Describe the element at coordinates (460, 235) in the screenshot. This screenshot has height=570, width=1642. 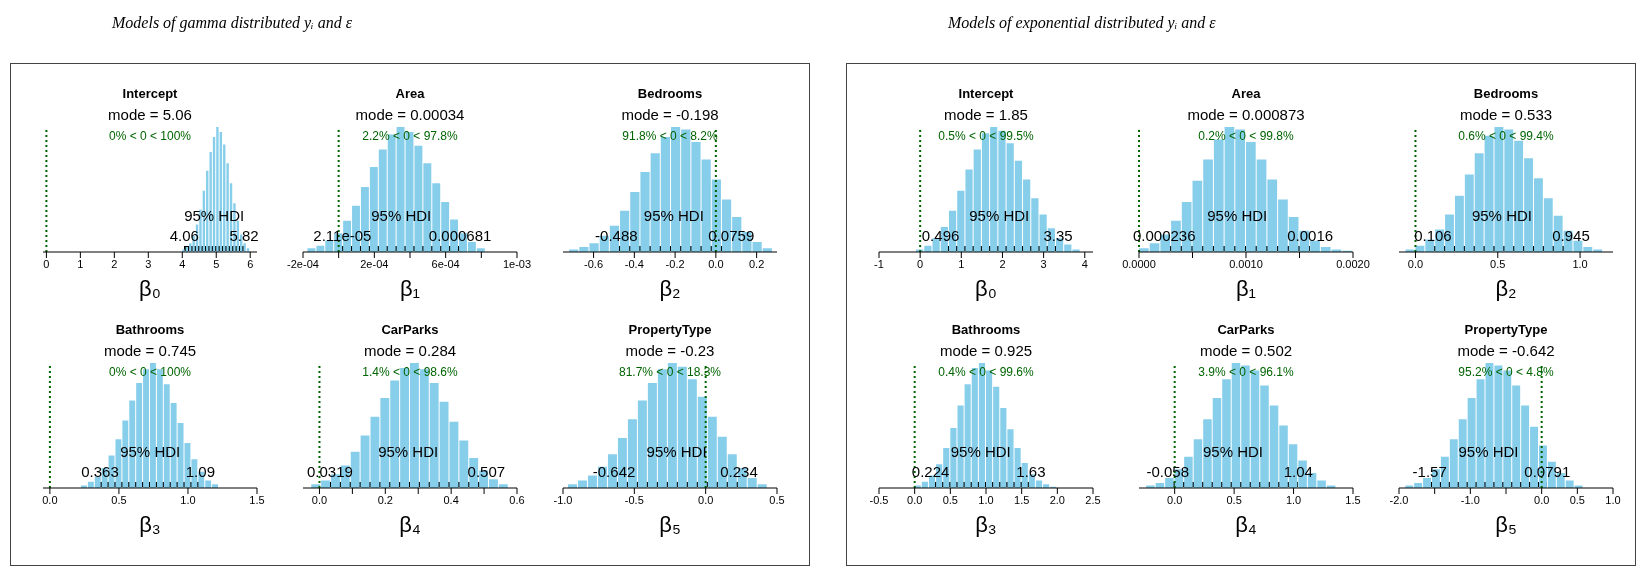
I see `annotation: 0.000681` at that location.